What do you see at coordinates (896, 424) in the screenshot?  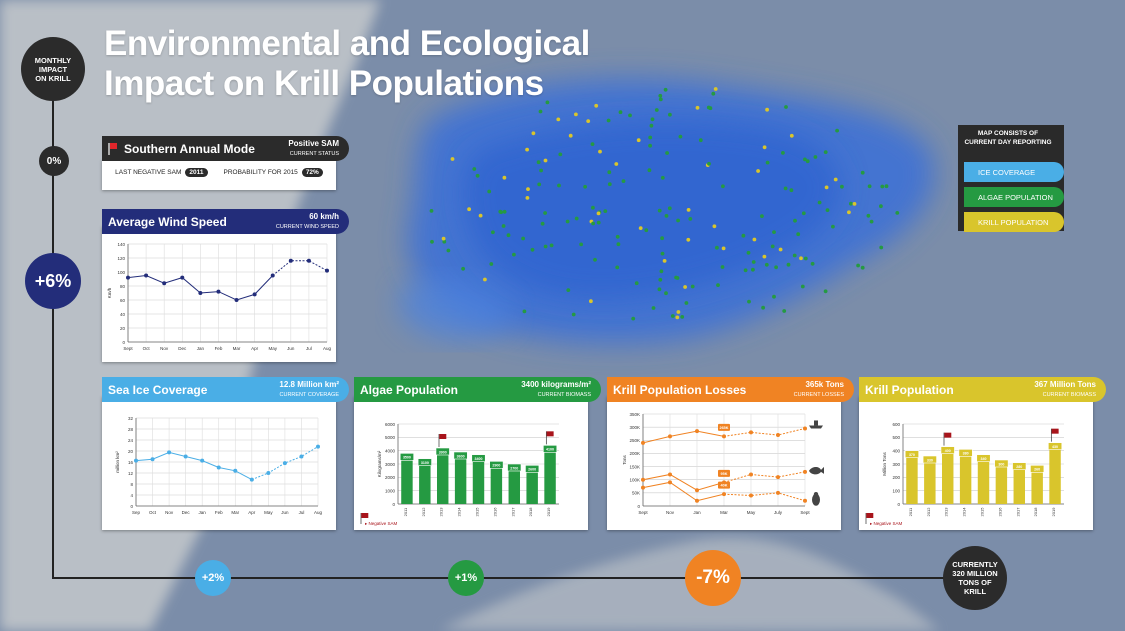 I see `y-tick-label: 600` at bounding box center [896, 424].